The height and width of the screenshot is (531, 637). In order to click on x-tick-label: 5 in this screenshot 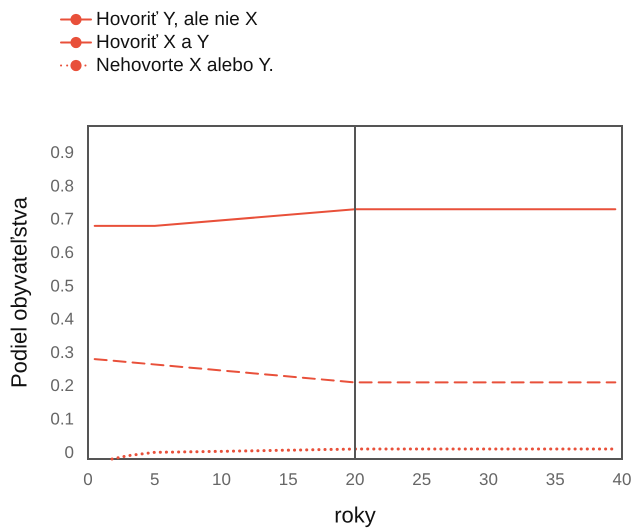, I will do `click(155, 479)`.